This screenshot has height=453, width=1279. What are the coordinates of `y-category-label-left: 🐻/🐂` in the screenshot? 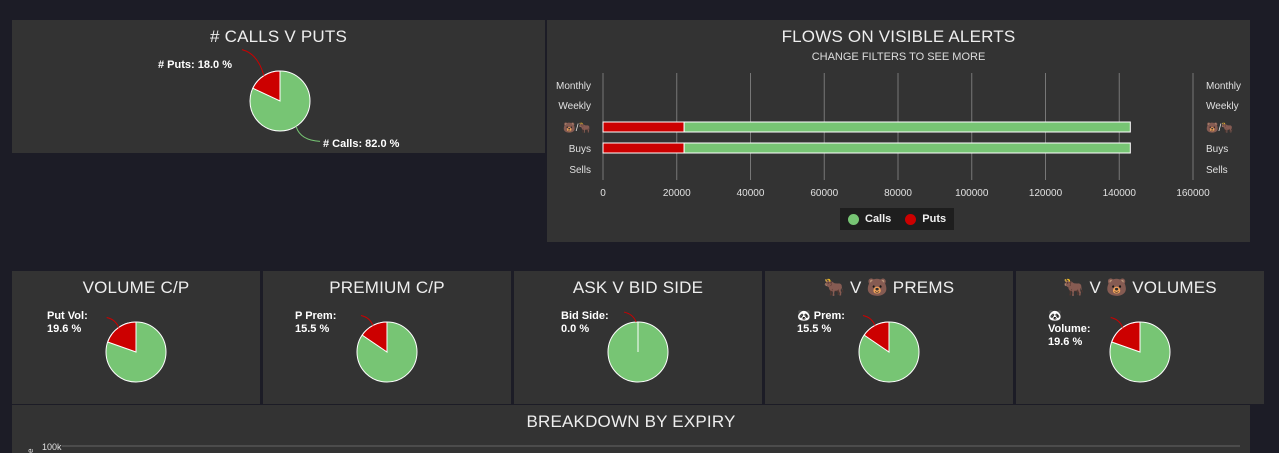 It's located at (577, 127).